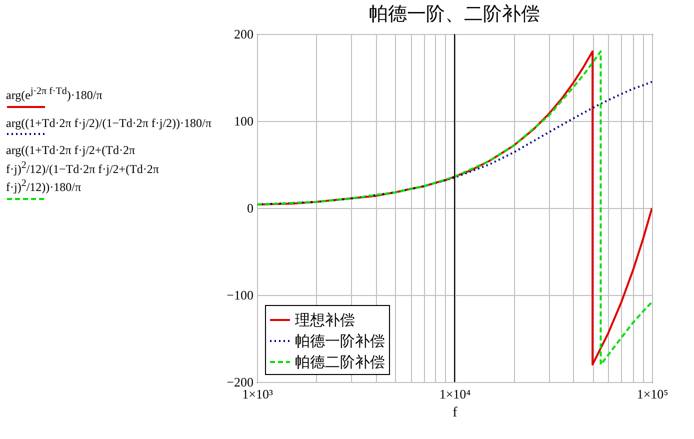 Image resolution: width=694 pixels, height=439 pixels. I want to click on y-tick-label: −200, so click(240, 382).